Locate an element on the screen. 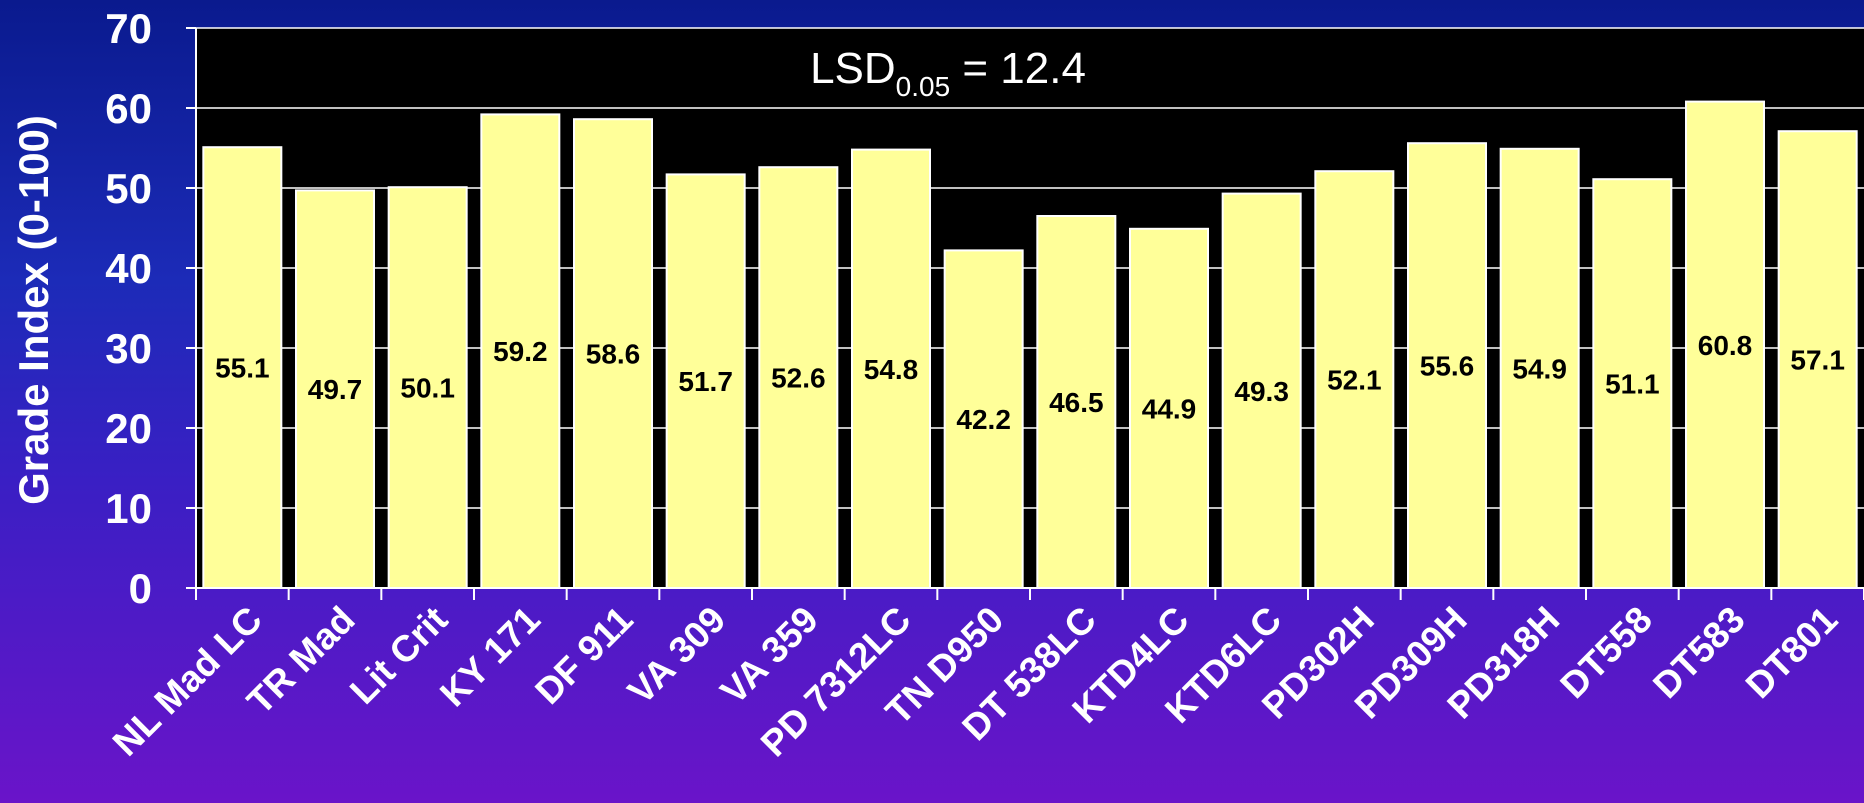 This screenshot has width=1864, height=803. bar-value-label: 54.9 is located at coordinates (1539, 368).